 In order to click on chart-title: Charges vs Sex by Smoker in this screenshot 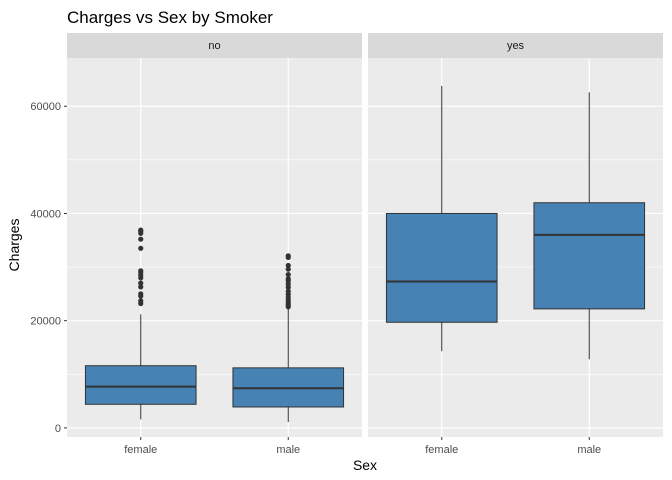, I will do `click(170, 17)`.